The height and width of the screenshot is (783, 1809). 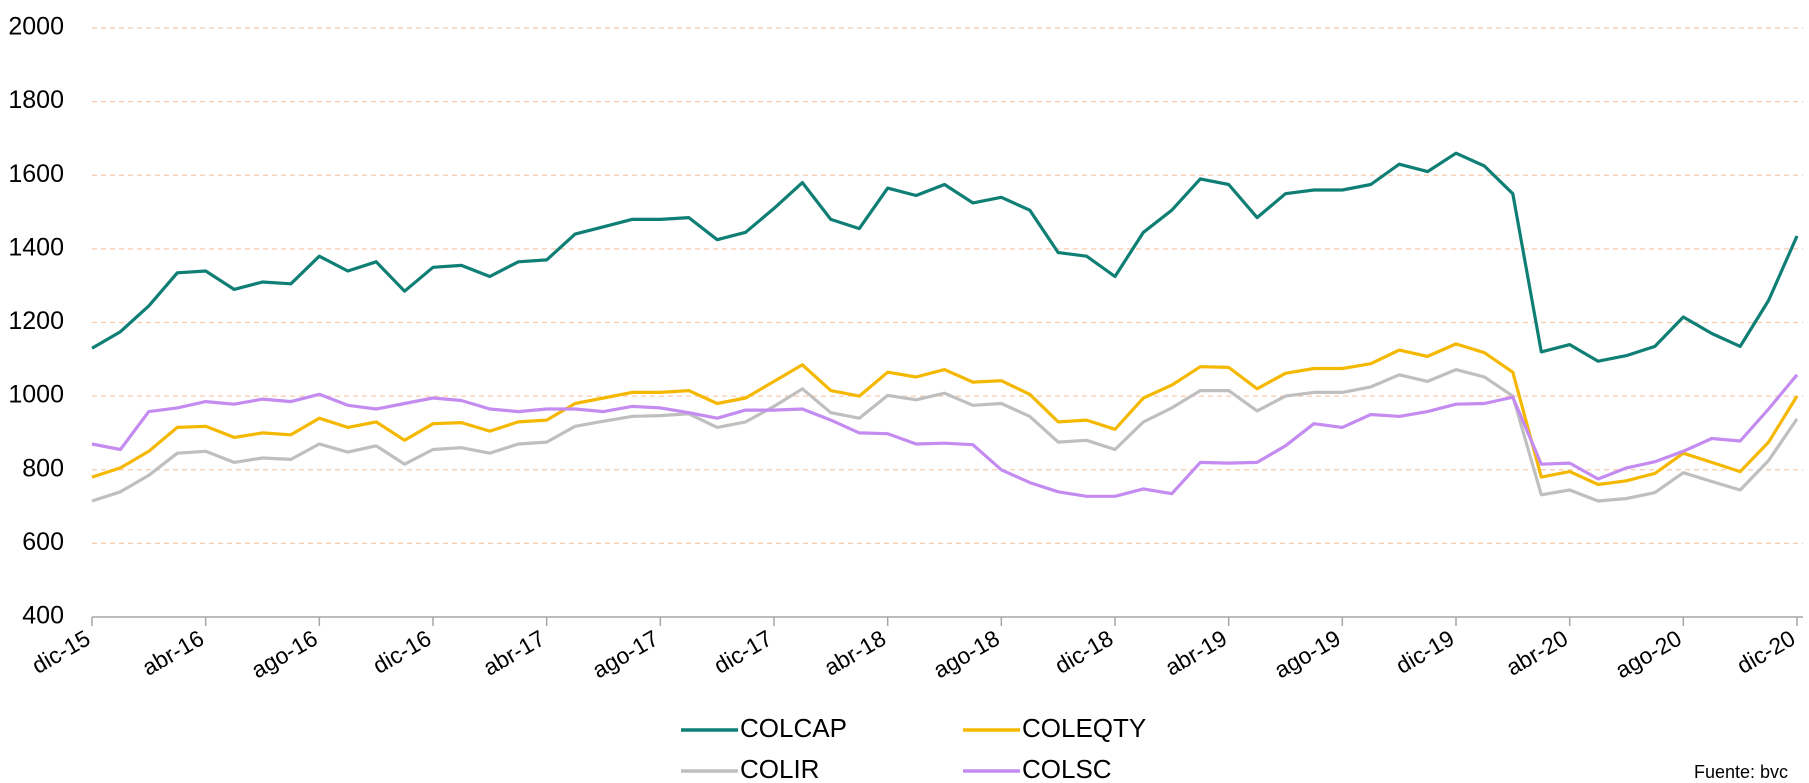 What do you see at coordinates (60, 652) in the screenshot?
I see `x-tick-label: dic-15` at bounding box center [60, 652].